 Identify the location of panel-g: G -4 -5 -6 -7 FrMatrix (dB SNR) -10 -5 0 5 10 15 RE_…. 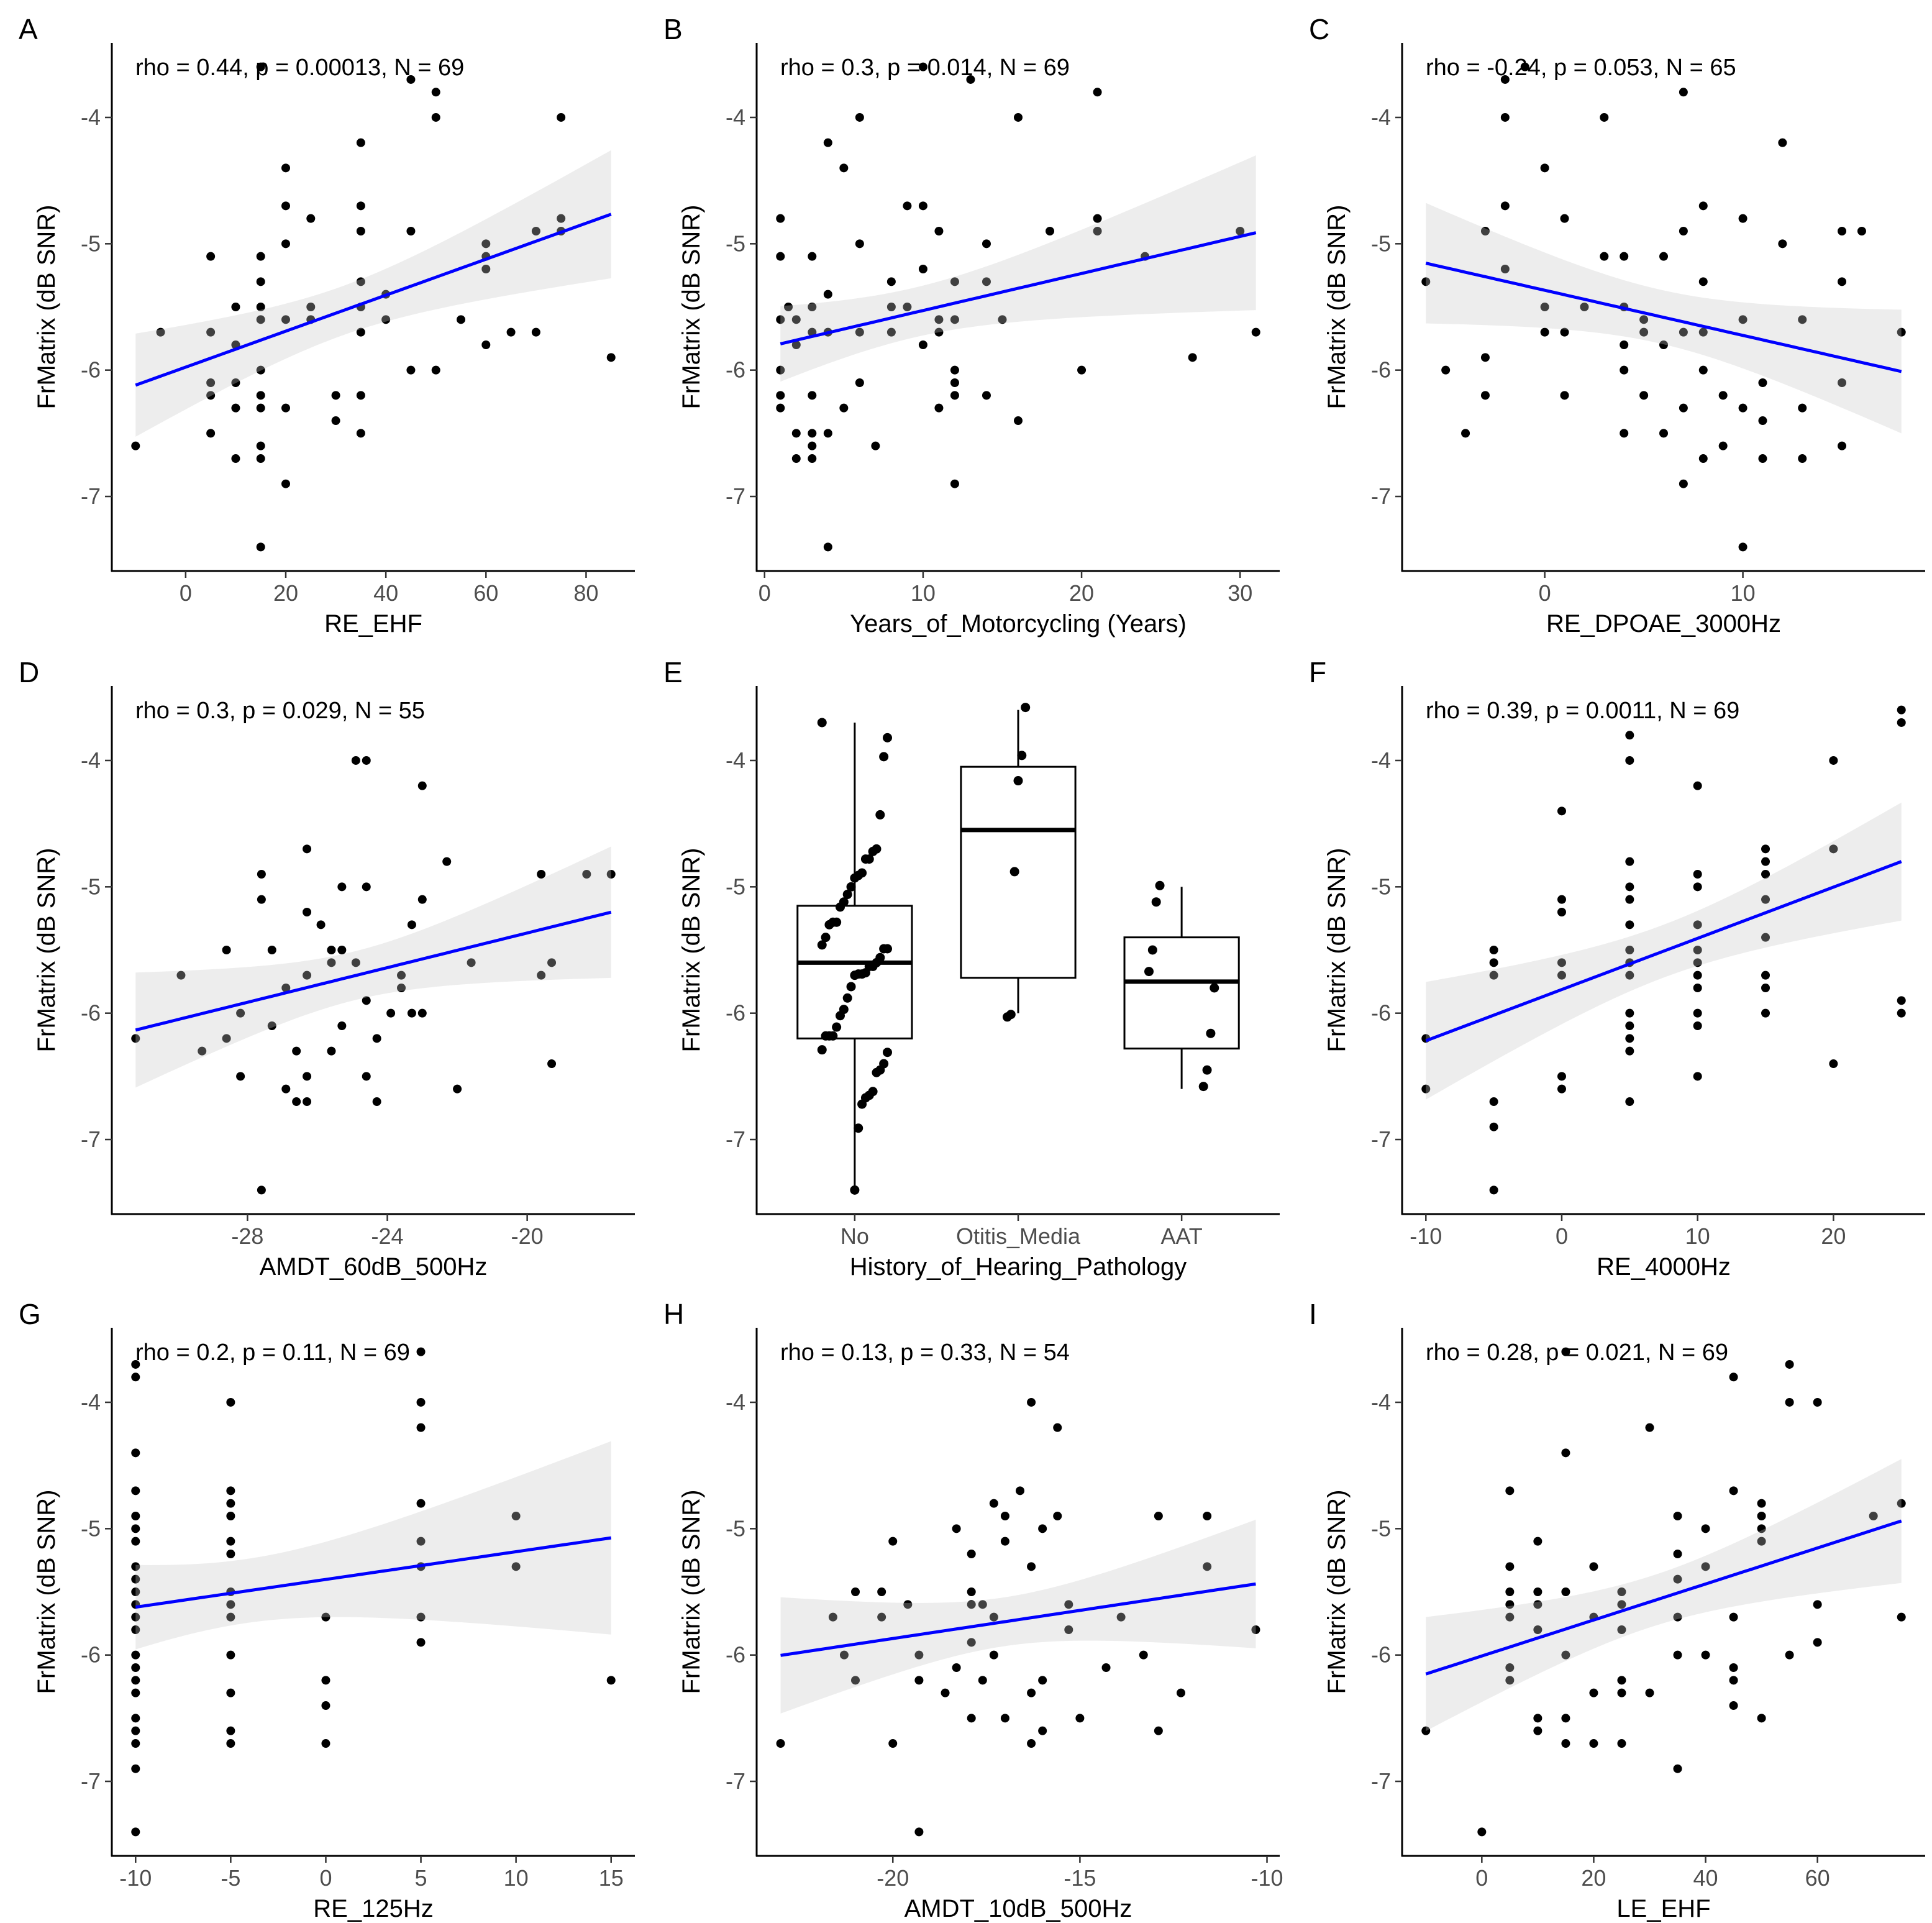
(327, 1610).